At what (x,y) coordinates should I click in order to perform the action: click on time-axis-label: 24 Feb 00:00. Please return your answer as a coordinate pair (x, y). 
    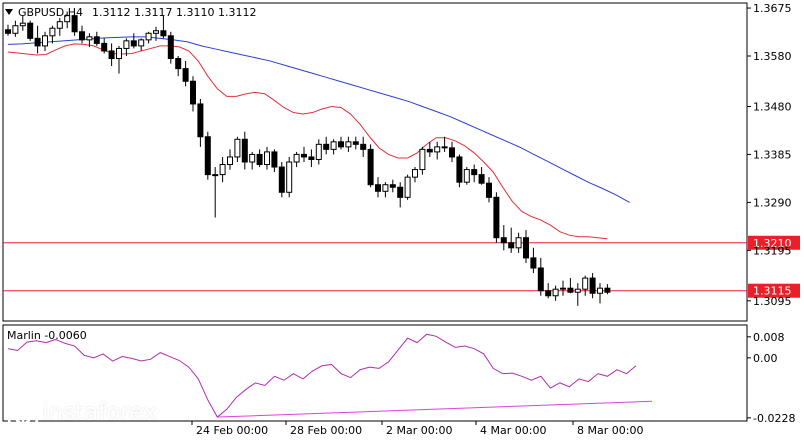
    Looking at the image, I should click on (232, 430).